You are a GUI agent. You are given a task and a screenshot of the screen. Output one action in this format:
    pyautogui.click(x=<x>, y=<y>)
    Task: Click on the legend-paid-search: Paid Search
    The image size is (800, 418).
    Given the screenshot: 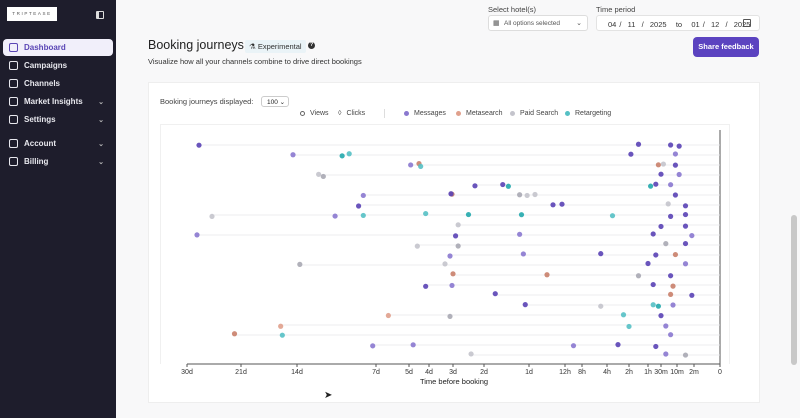 What is the action you would take?
    pyautogui.click(x=534, y=113)
    